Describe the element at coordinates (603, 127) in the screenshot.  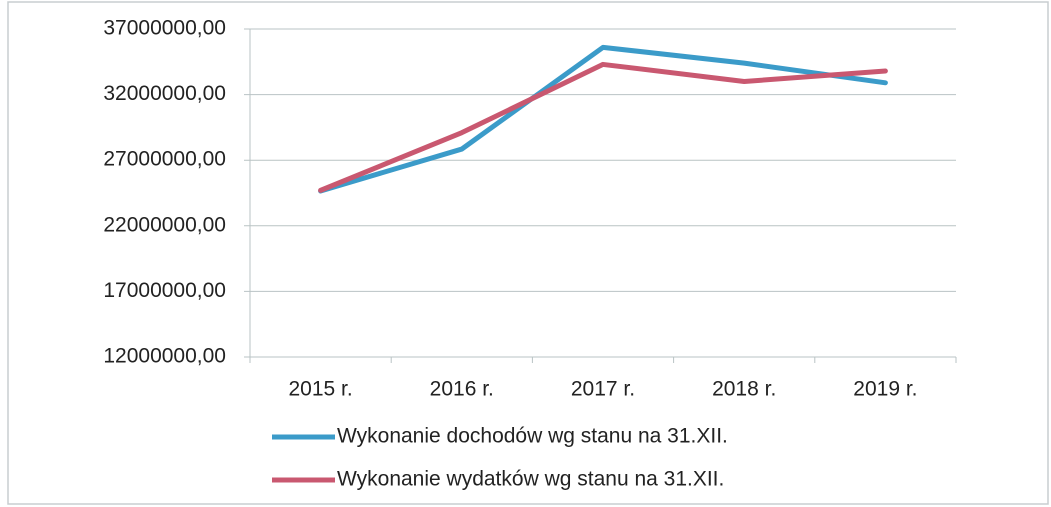
I see `series-line` at that location.